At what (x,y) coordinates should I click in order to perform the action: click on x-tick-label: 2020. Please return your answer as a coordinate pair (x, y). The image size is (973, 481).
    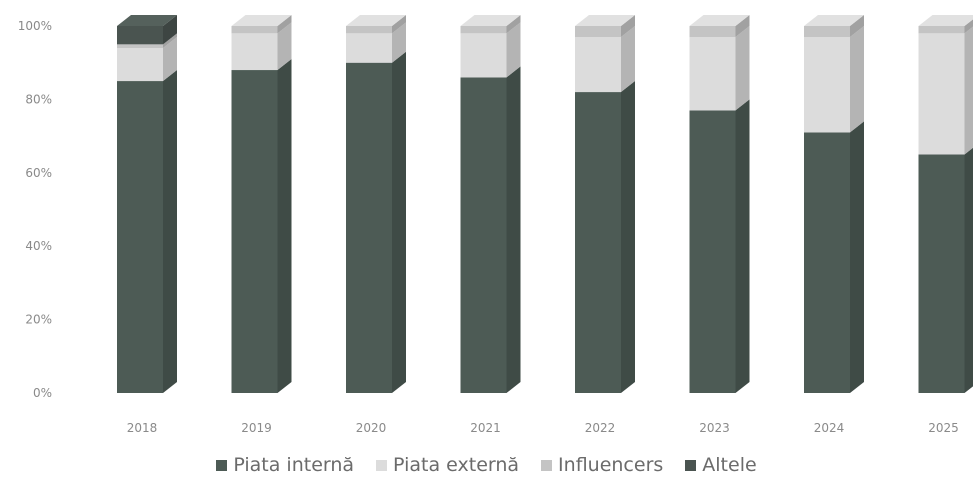
    Looking at the image, I should click on (371, 428).